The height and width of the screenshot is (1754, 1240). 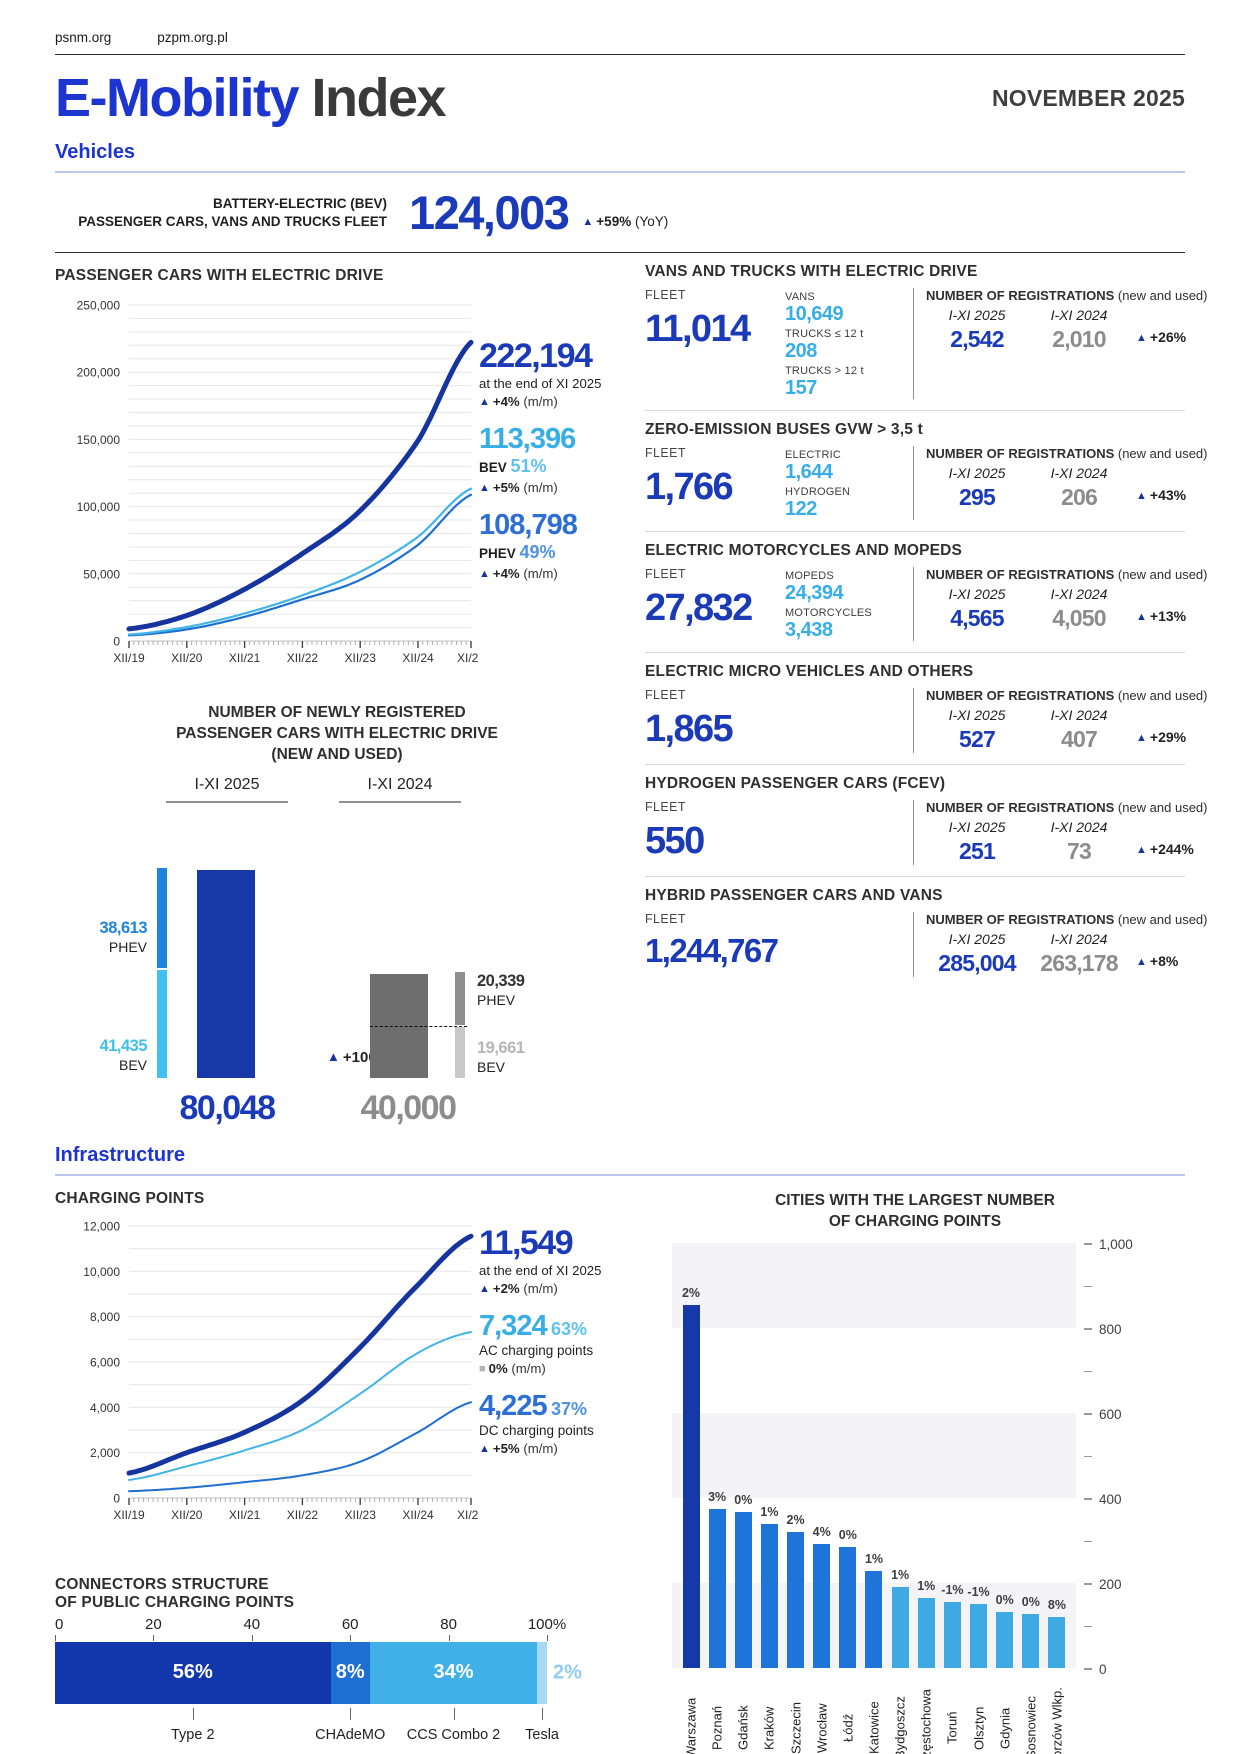 What do you see at coordinates (162, 918) in the screenshot?
I see `phev-2025-side-bar` at bounding box center [162, 918].